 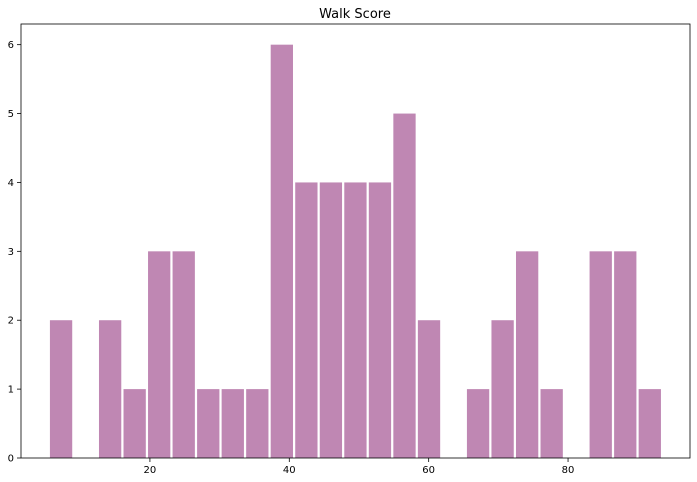 I want to click on y-ticks-group: 0 1 2 3 4 5 6, so click(x=14, y=252).